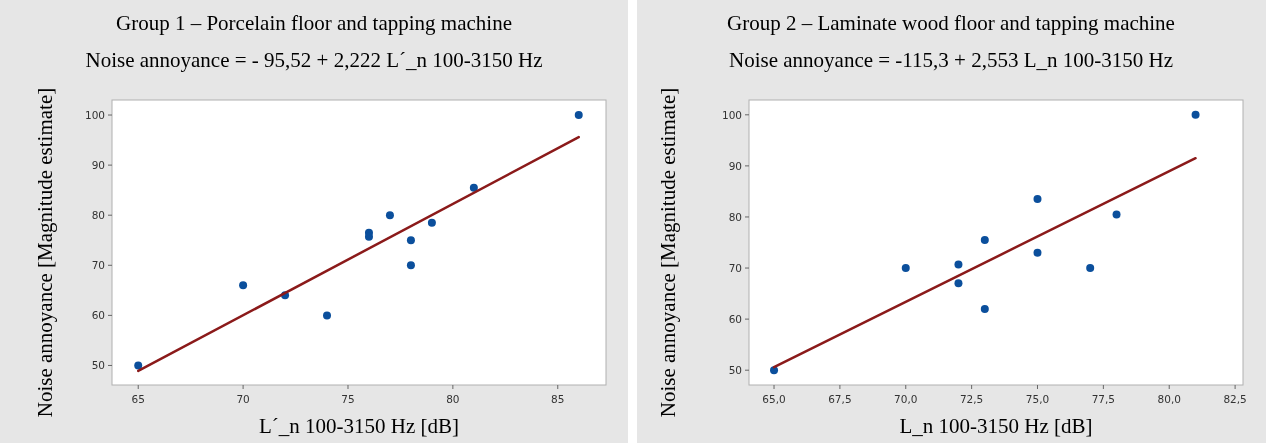 This screenshot has width=1266, height=443. I want to click on x-tick-label: 70, so click(243, 399).